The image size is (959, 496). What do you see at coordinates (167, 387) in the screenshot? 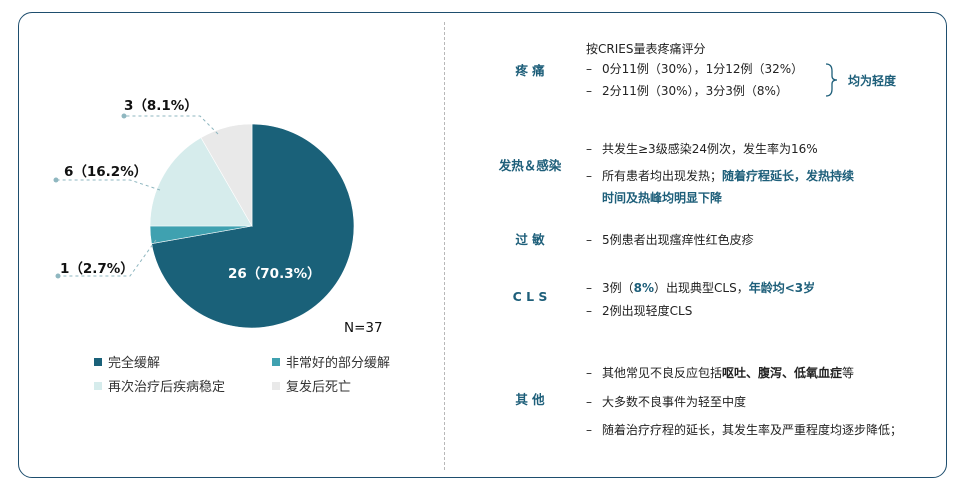
I see `legend-text: 再次治疗后疾病稳定` at bounding box center [167, 387].